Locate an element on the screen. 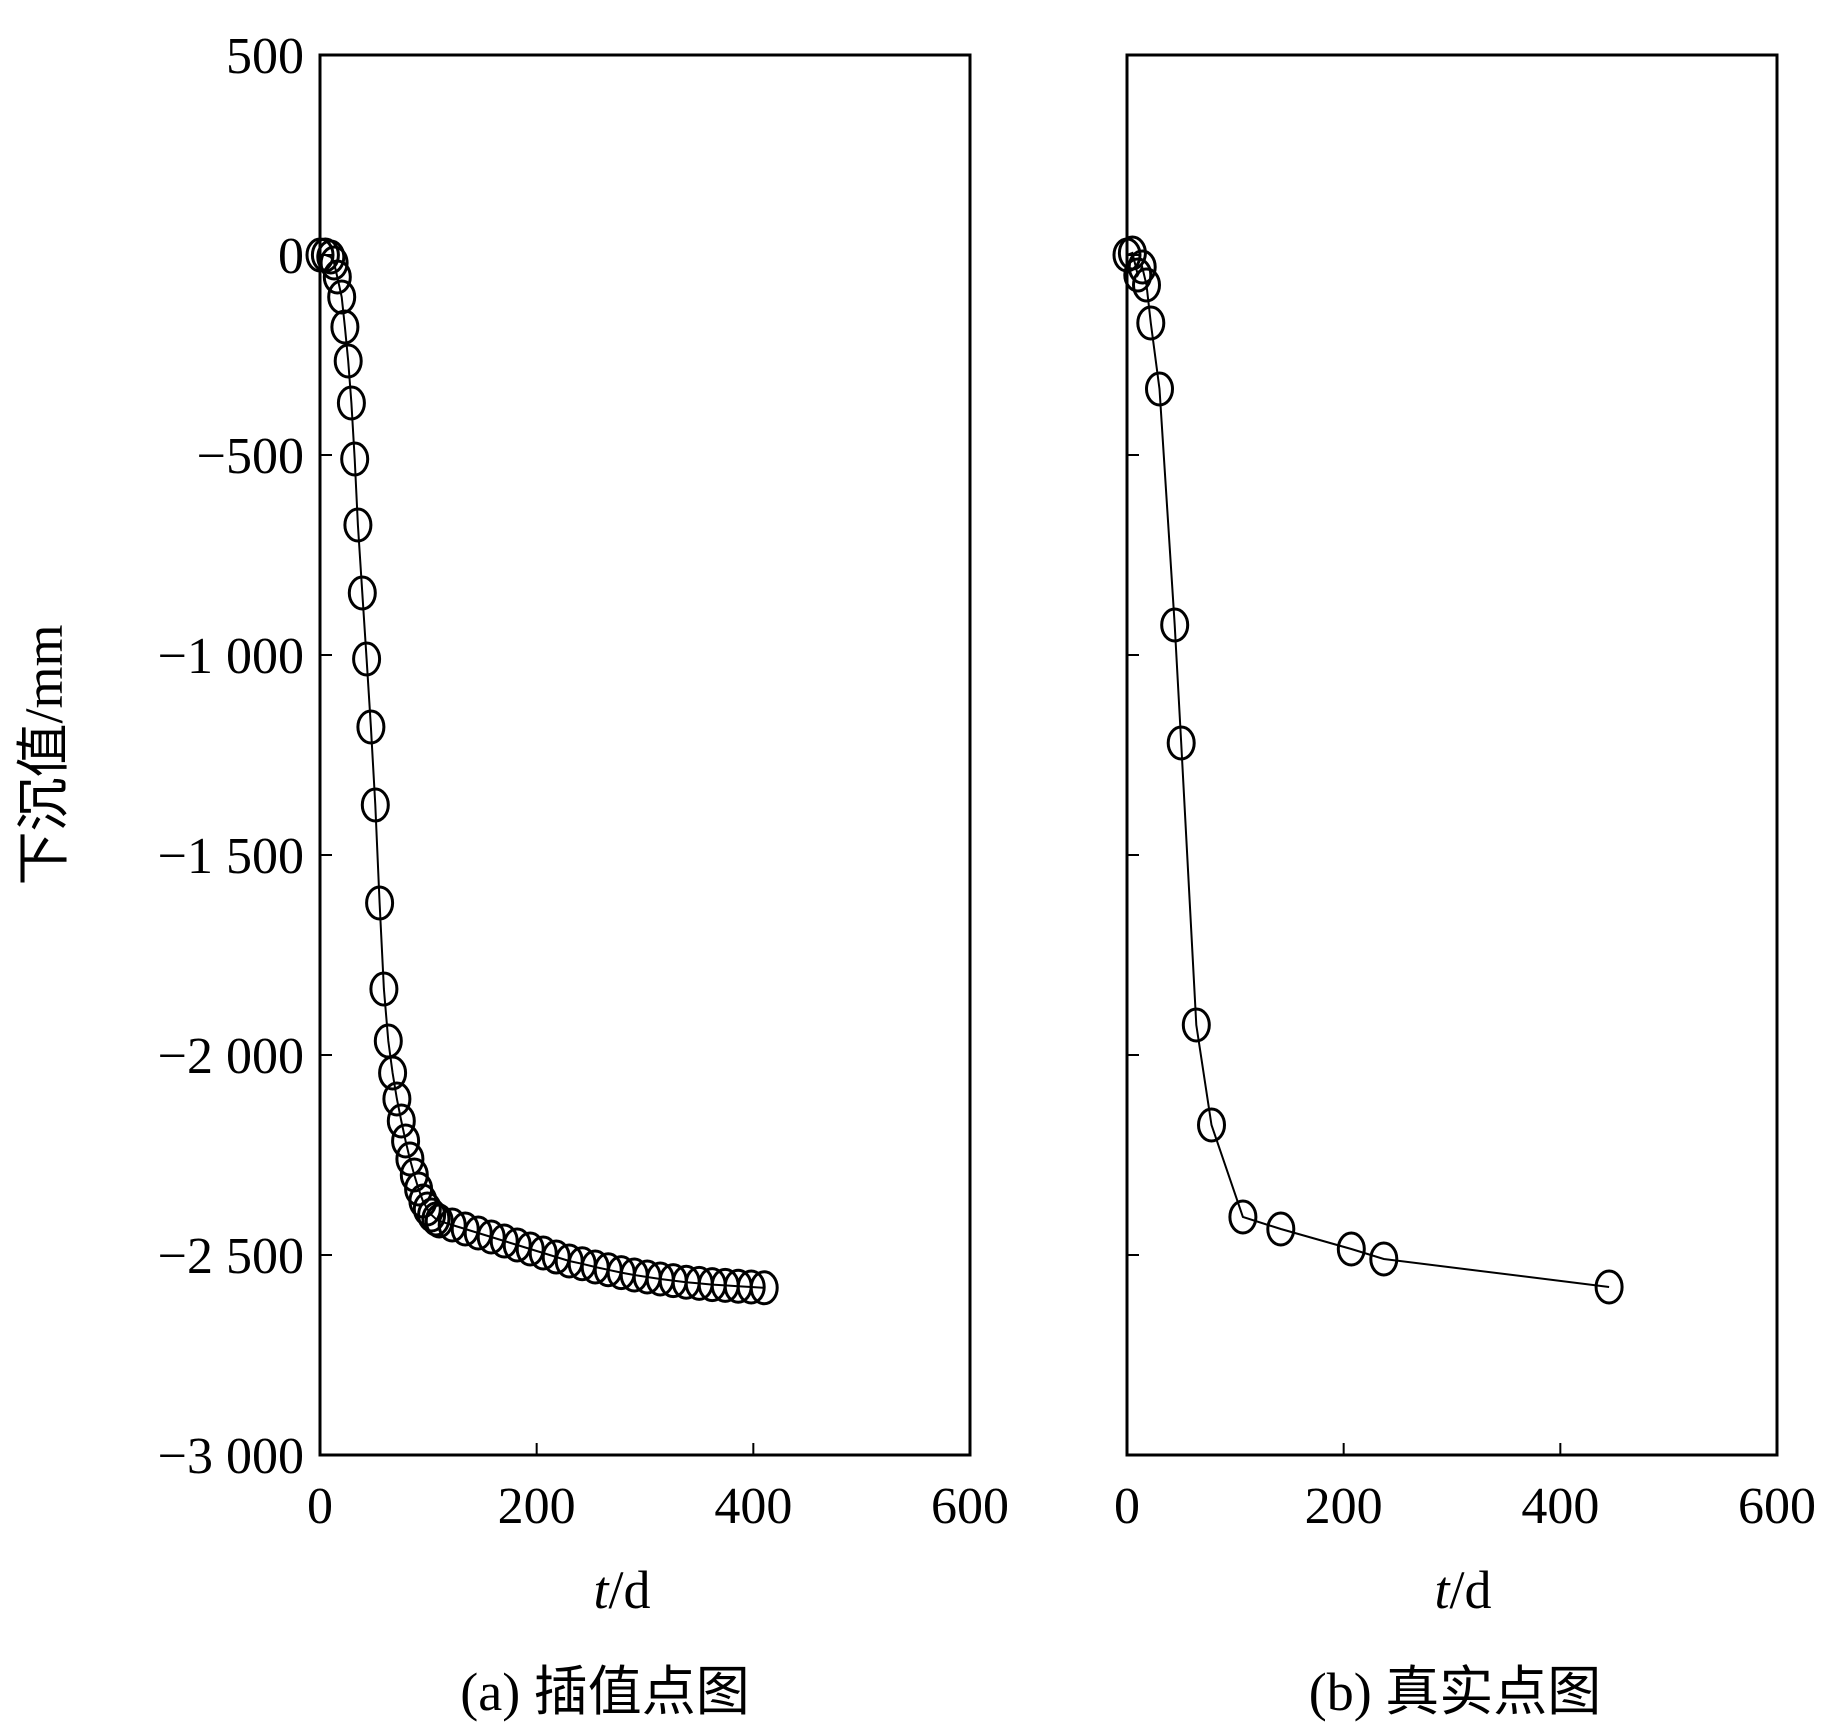 Image resolution: width=1843 pixels, height=1724 pixels. y-tick-label: −1 000 is located at coordinates (231, 656).